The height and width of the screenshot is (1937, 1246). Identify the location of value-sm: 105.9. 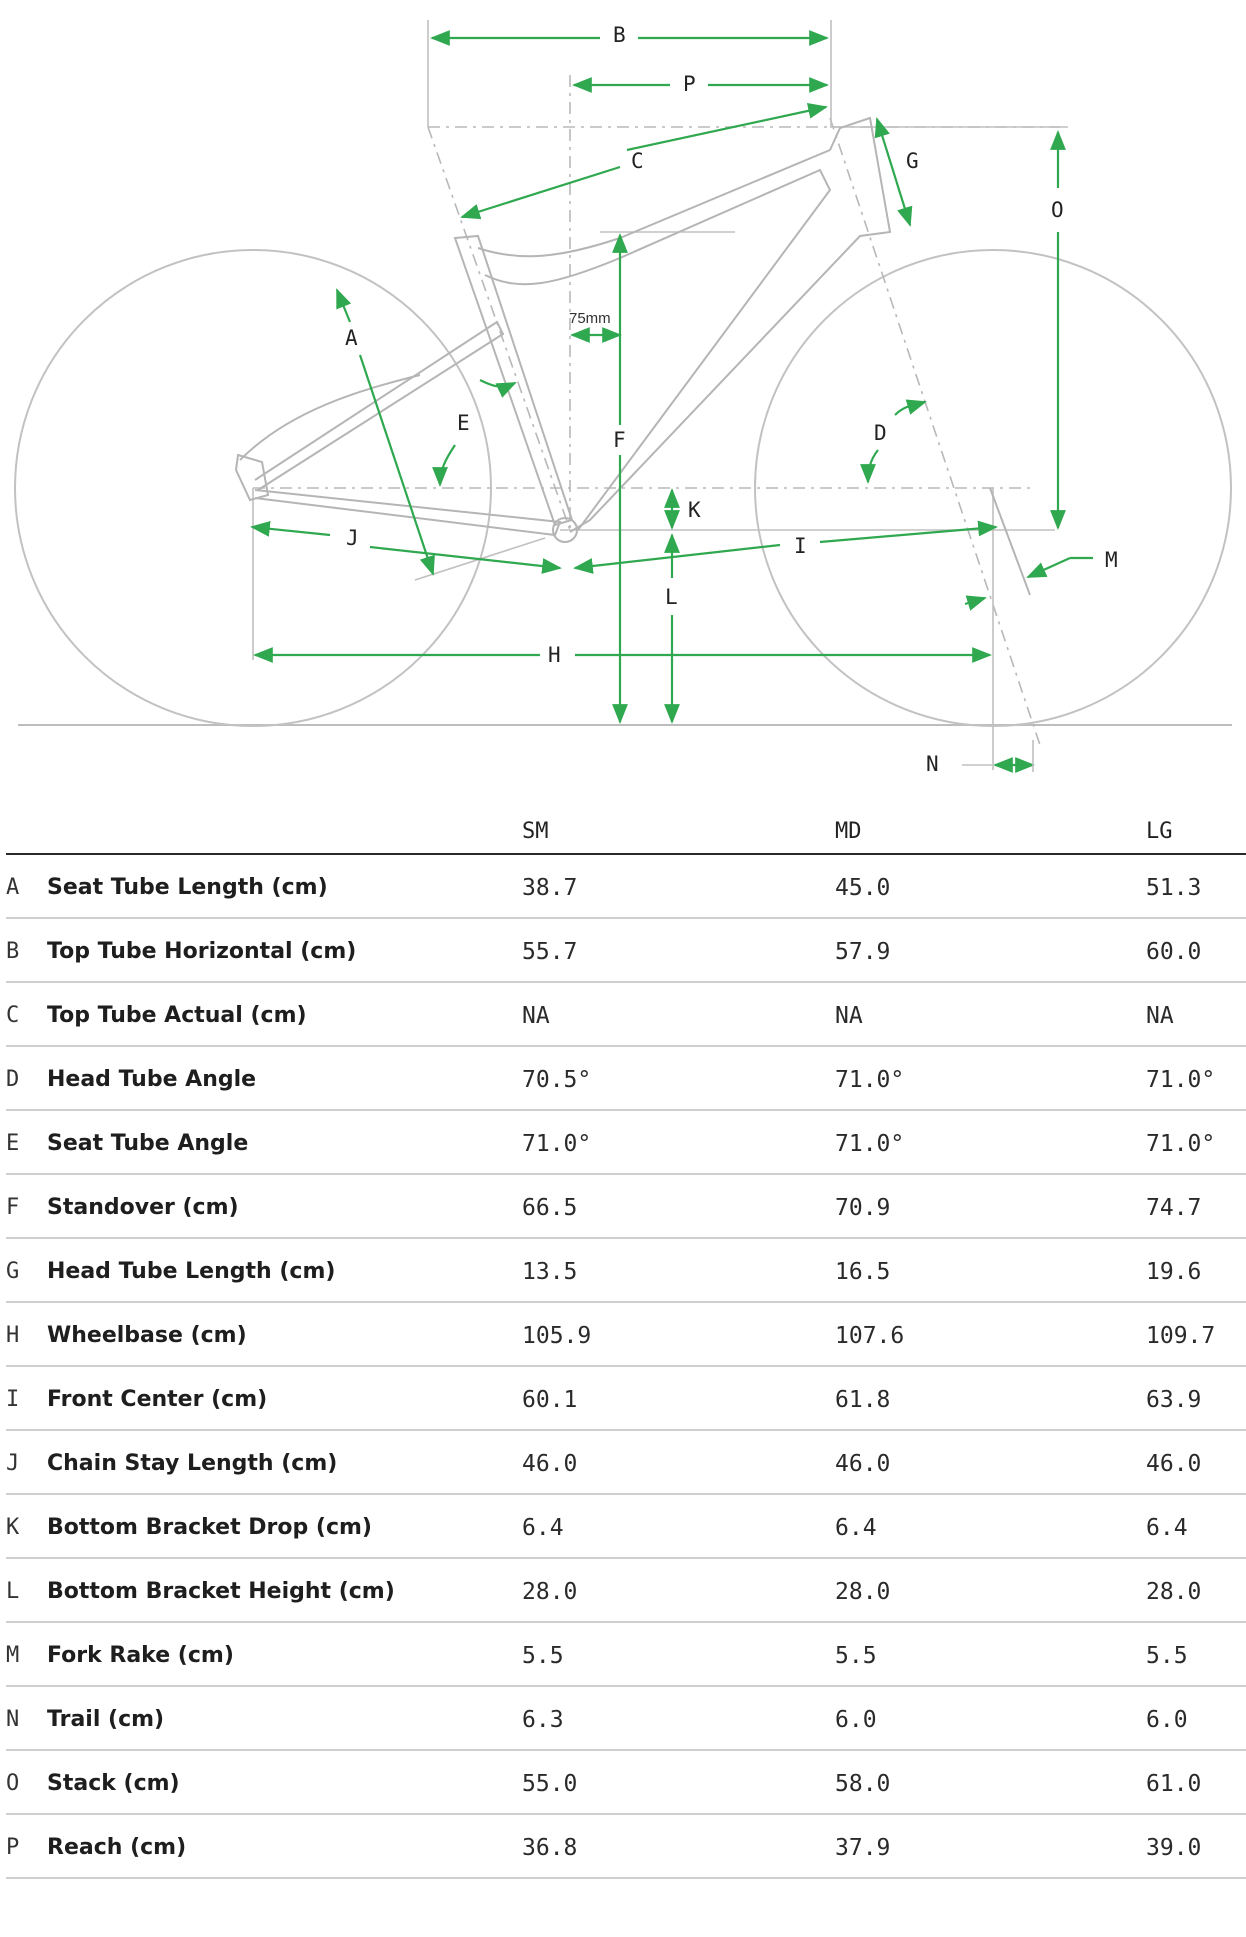
(557, 1336).